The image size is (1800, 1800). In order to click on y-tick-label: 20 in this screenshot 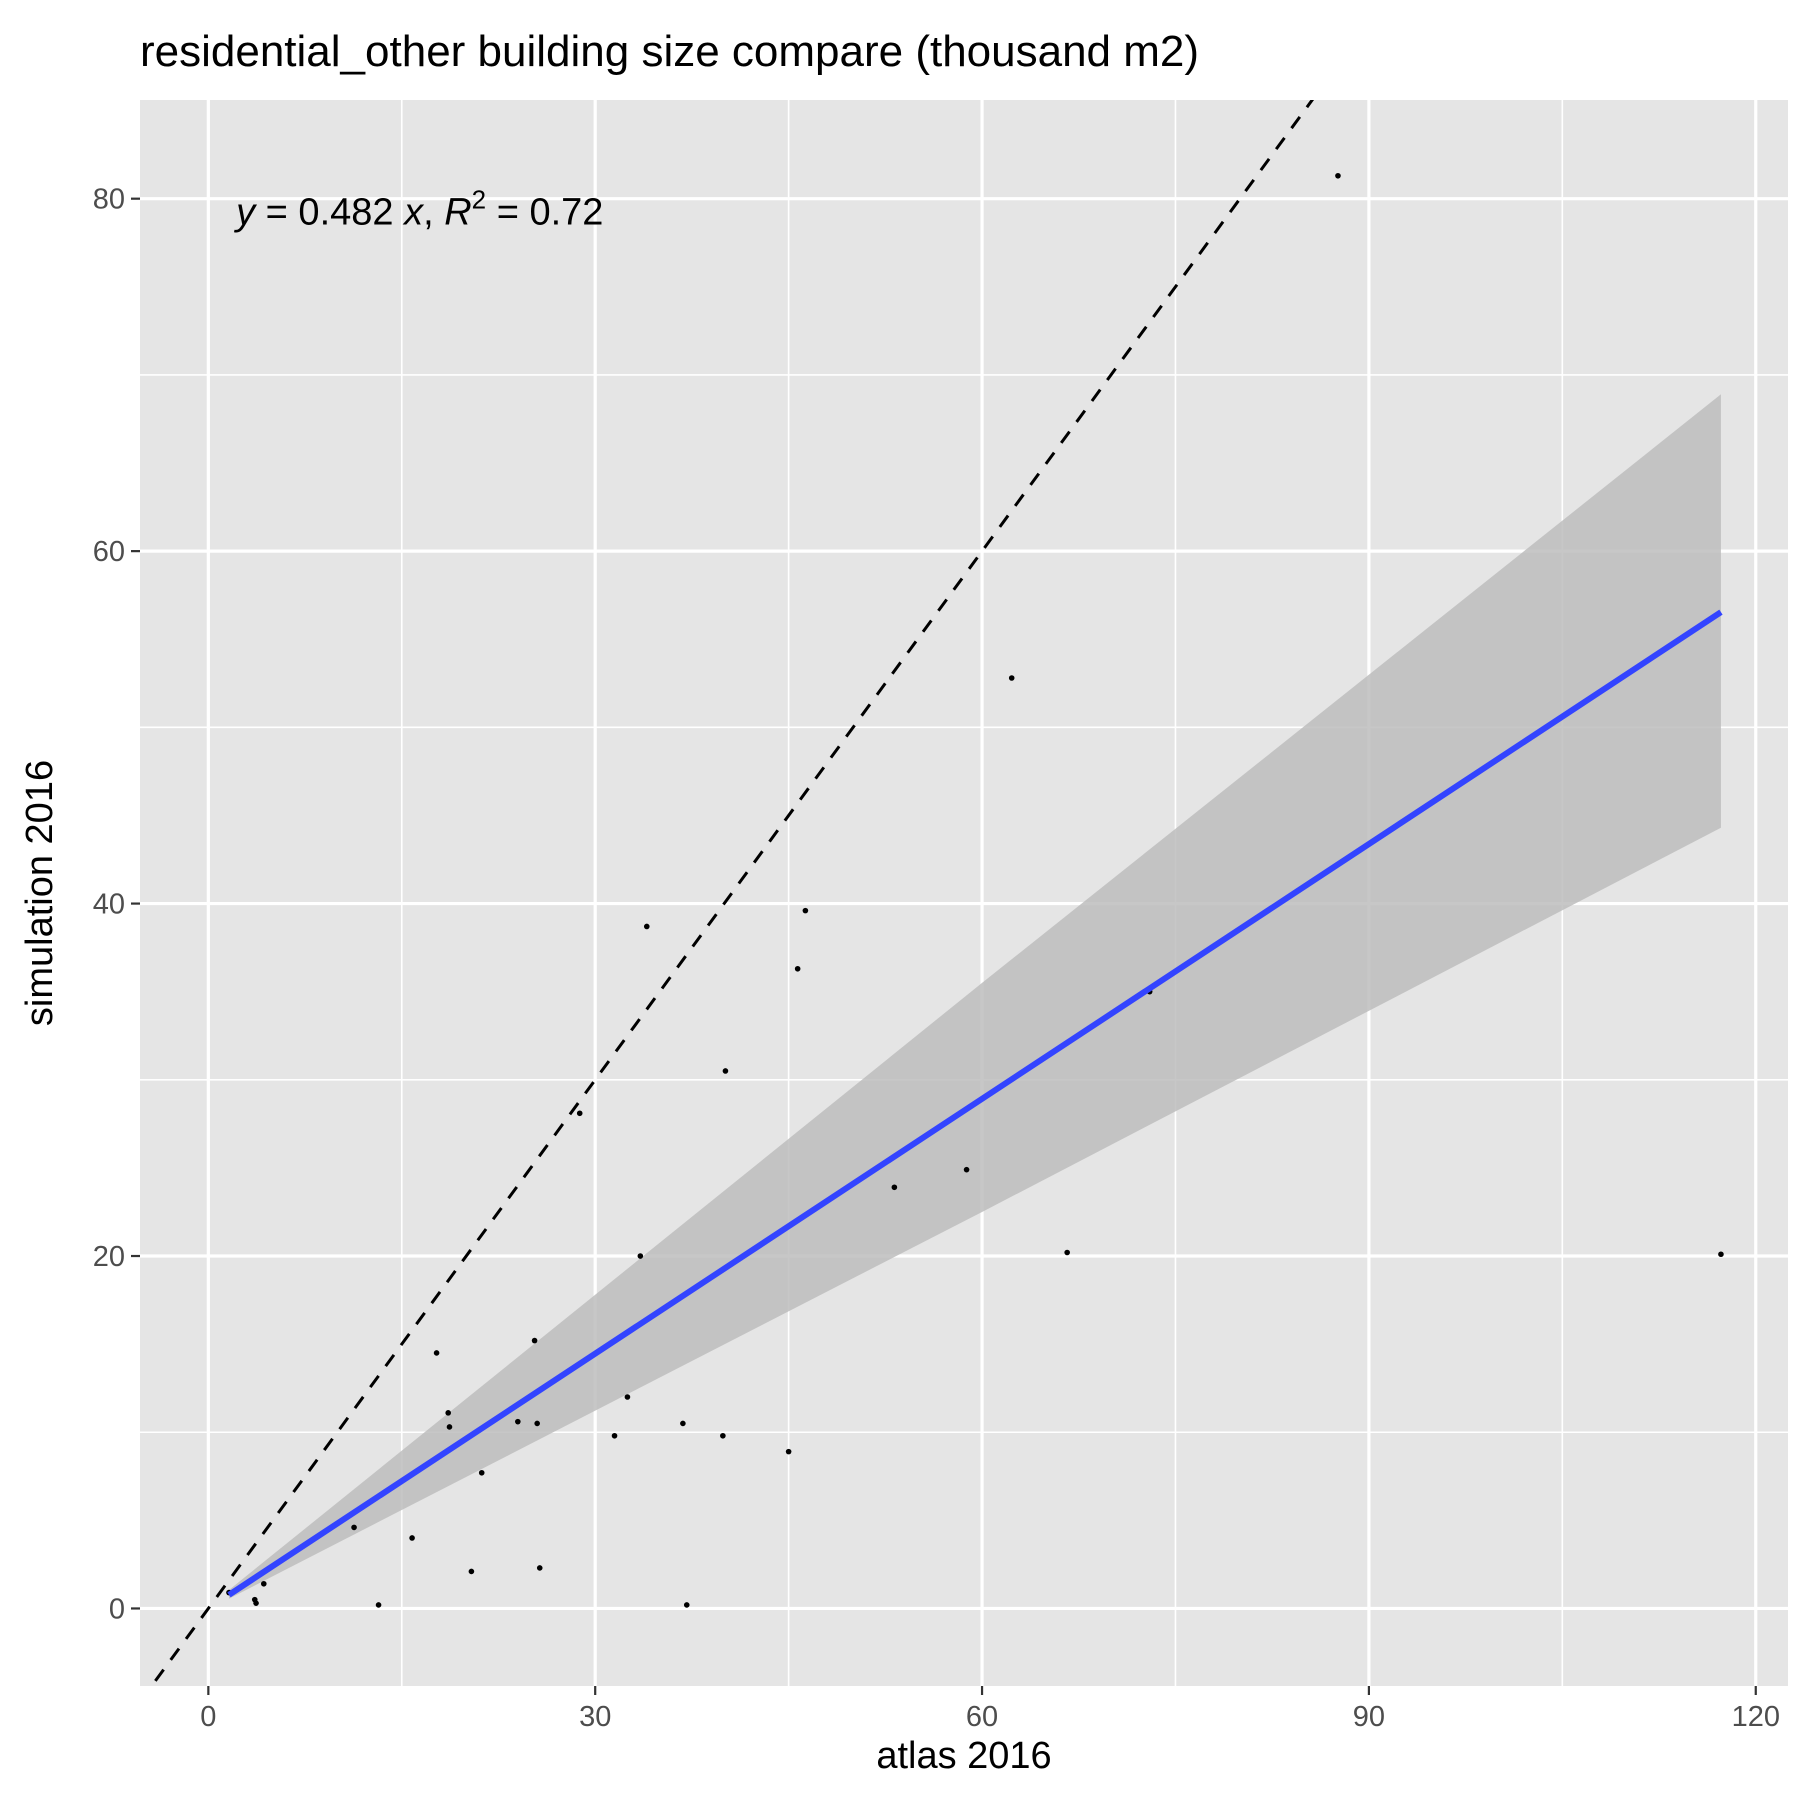, I will do `click(109, 1257)`.